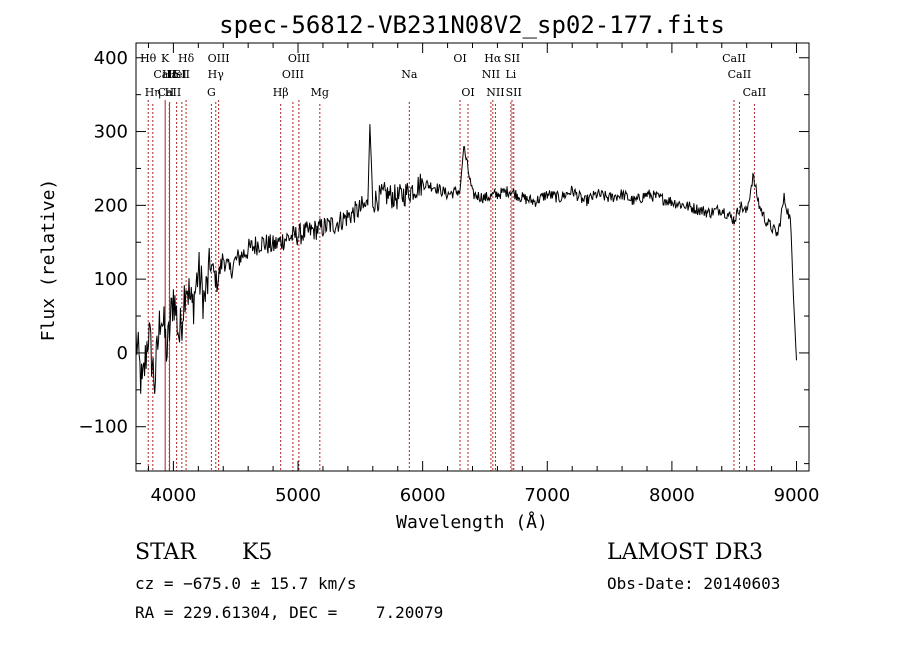 Image resolution: width=900 pixels, height=649 pixels. I want to click on line-label-1: CaII, so click(170, 92).